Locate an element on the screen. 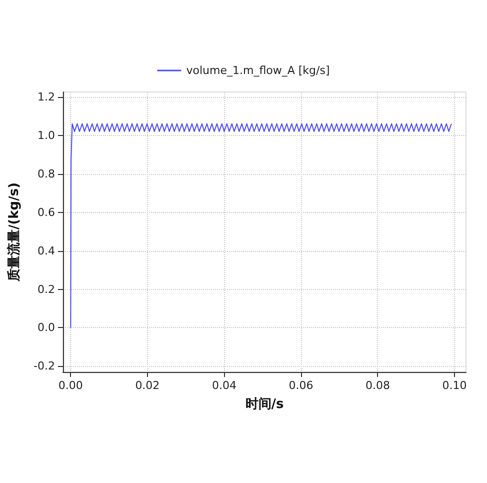  y-tick-label: 0.4 is located at coordinates (46, 251).